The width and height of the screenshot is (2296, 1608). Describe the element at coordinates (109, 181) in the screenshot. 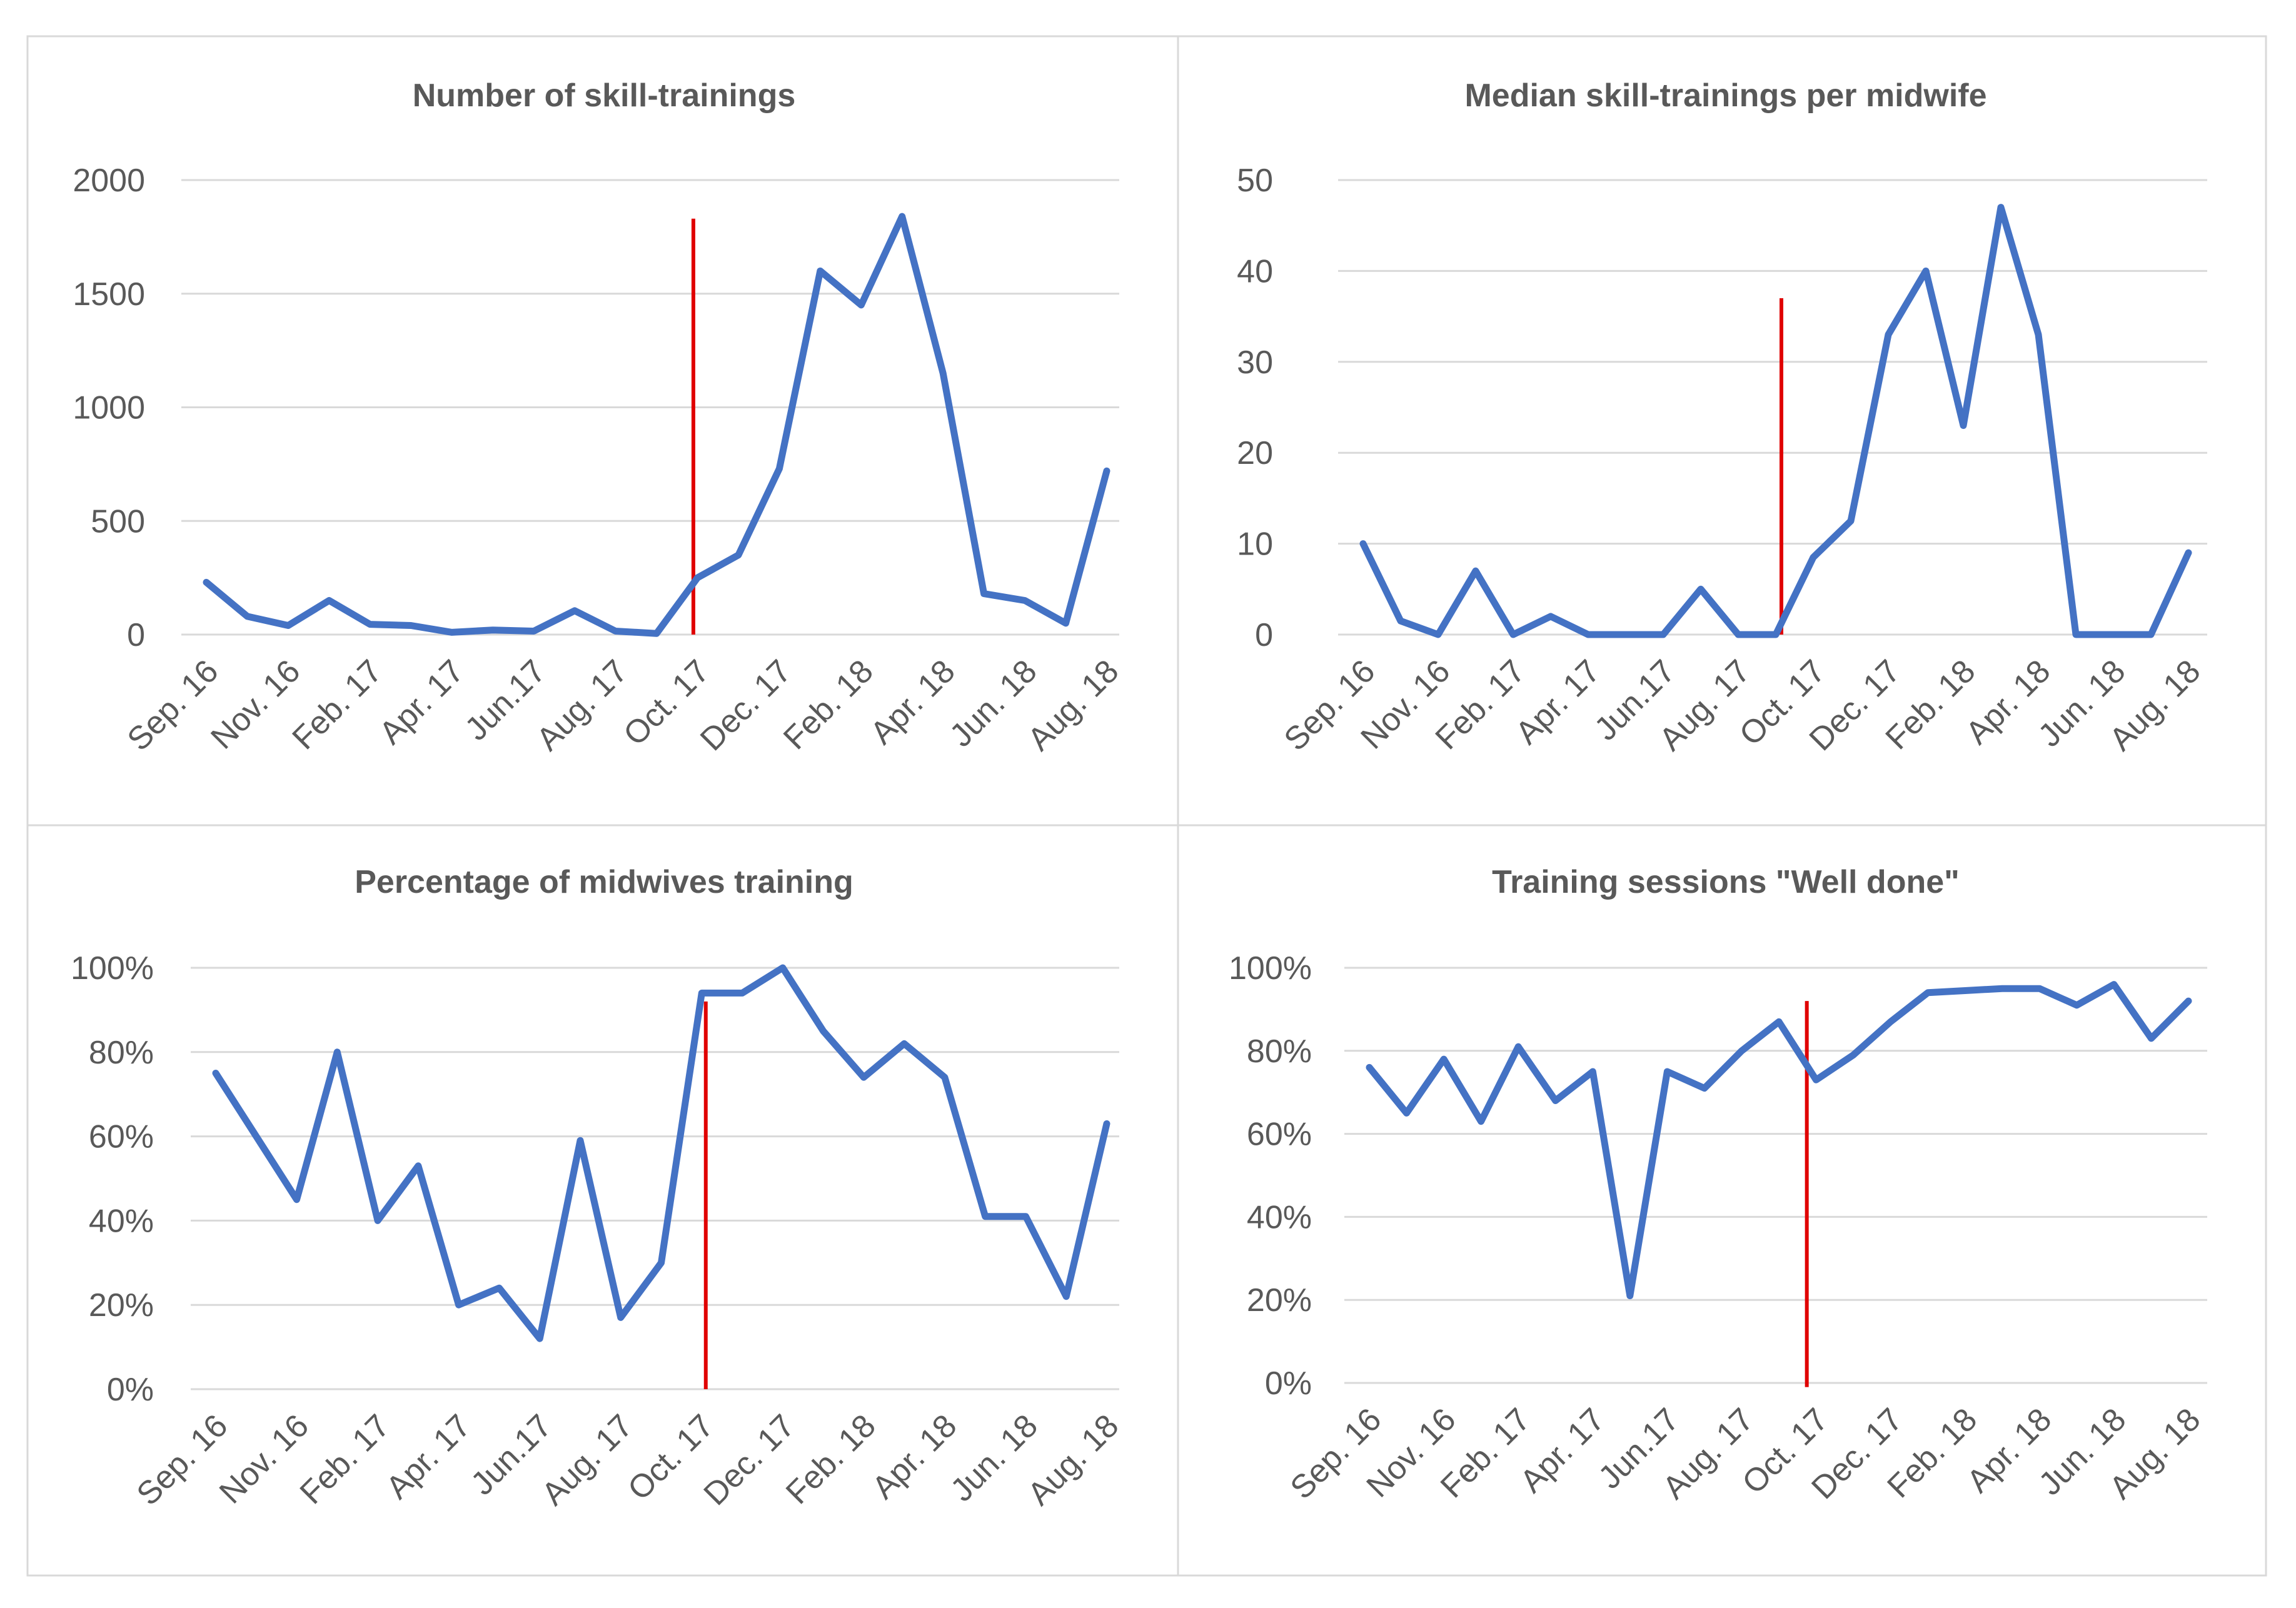

I see `y-tick-label: 2000` at that location.